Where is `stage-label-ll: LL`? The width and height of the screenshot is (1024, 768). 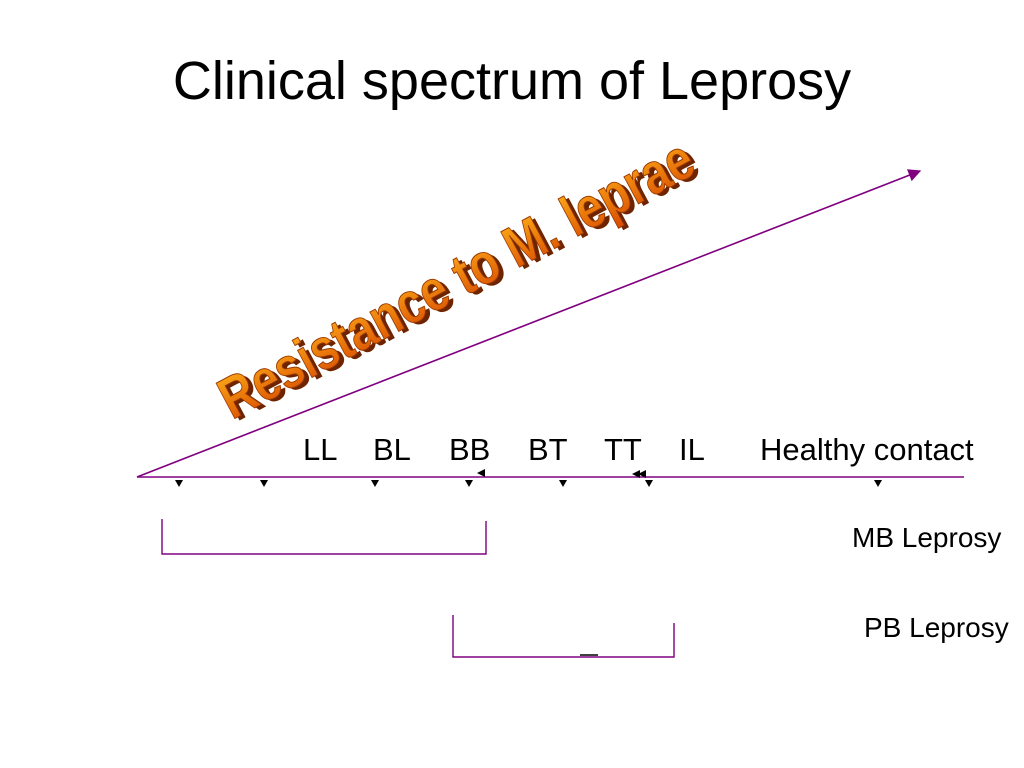 stage-label-ll: LL is located at coordinates (320, 449).